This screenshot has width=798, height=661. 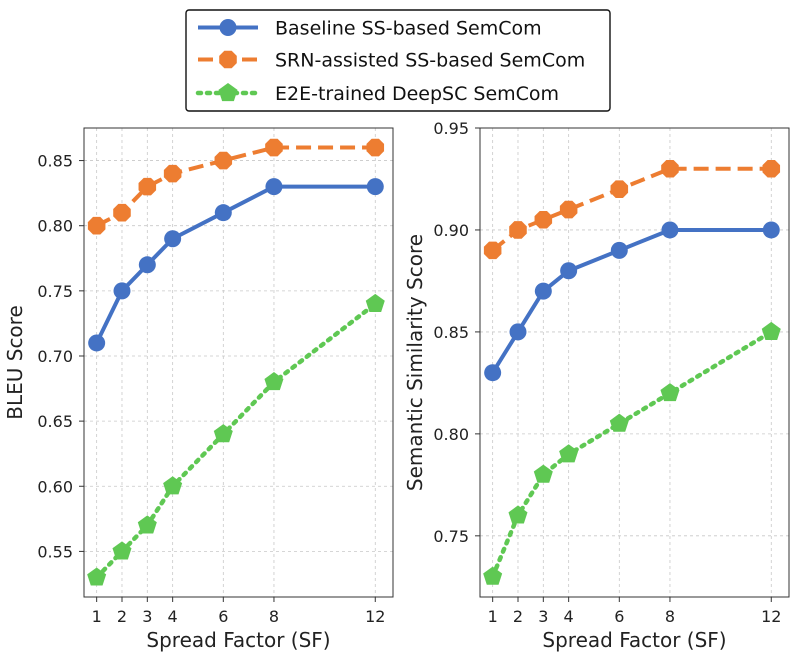 What do you see at coordinates (451, 128) in the screenshot?
I see `y-tick-label: 0.95` at bounding box center [451, 128].